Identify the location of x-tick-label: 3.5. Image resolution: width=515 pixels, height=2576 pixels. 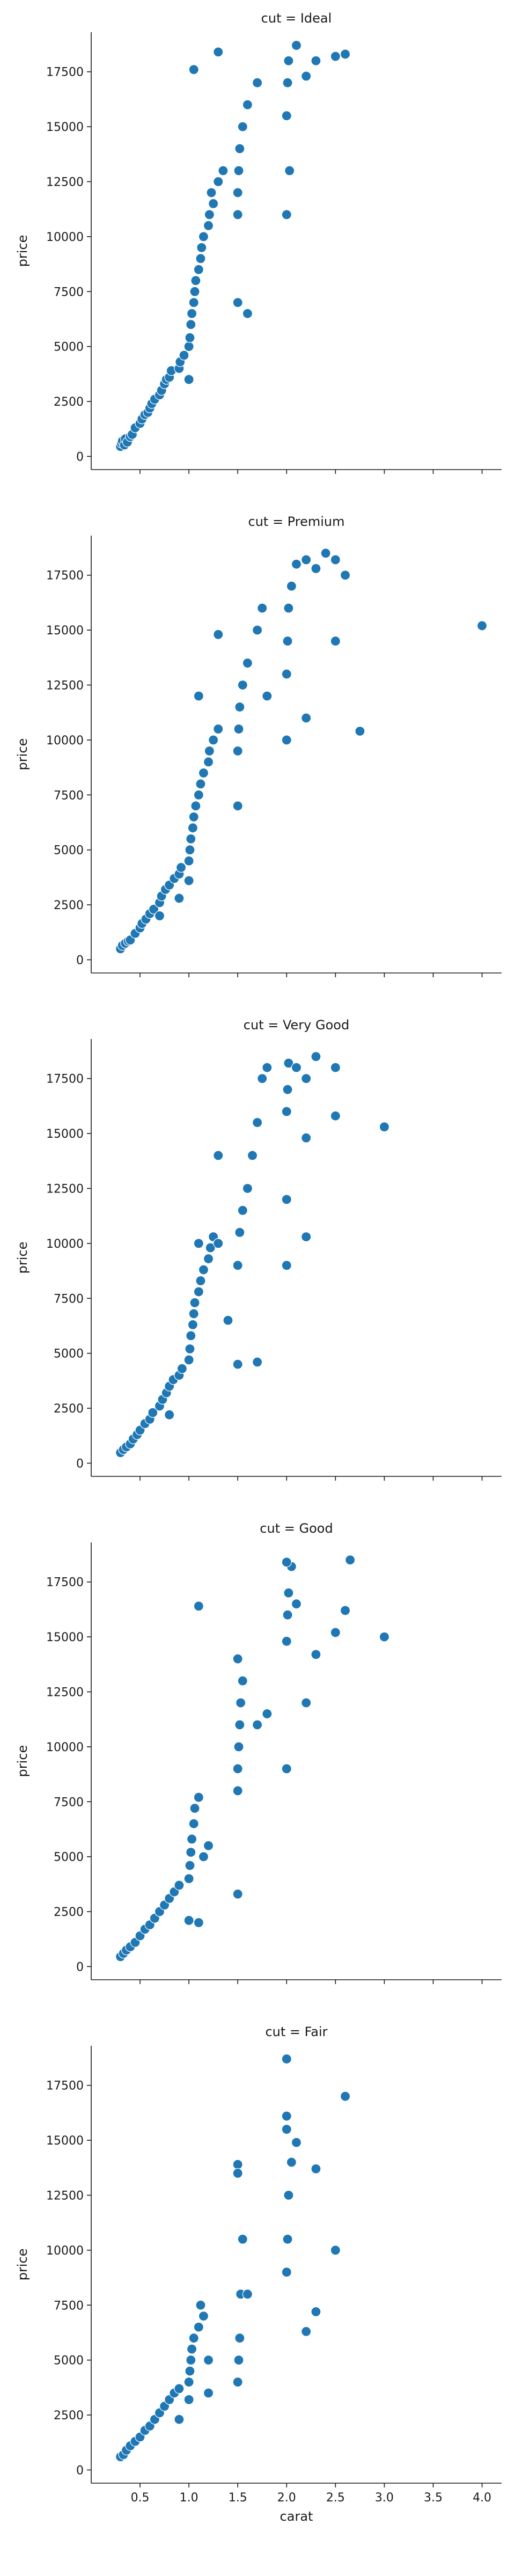
(434, 2498).